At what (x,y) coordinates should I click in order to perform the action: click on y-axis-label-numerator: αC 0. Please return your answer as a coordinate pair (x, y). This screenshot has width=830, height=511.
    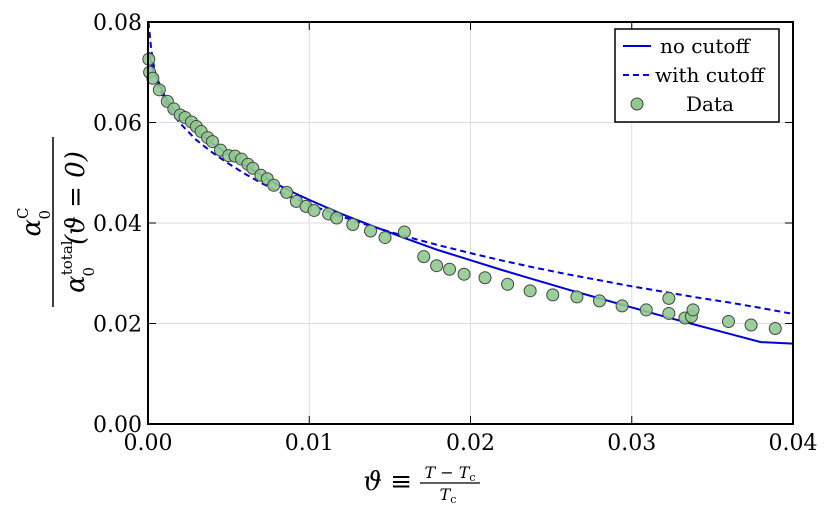
    Looking at the image, I should click on (34, 221).